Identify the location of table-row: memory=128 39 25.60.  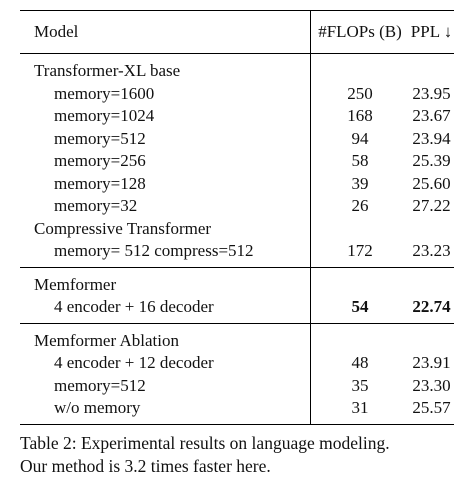
(237, 183).